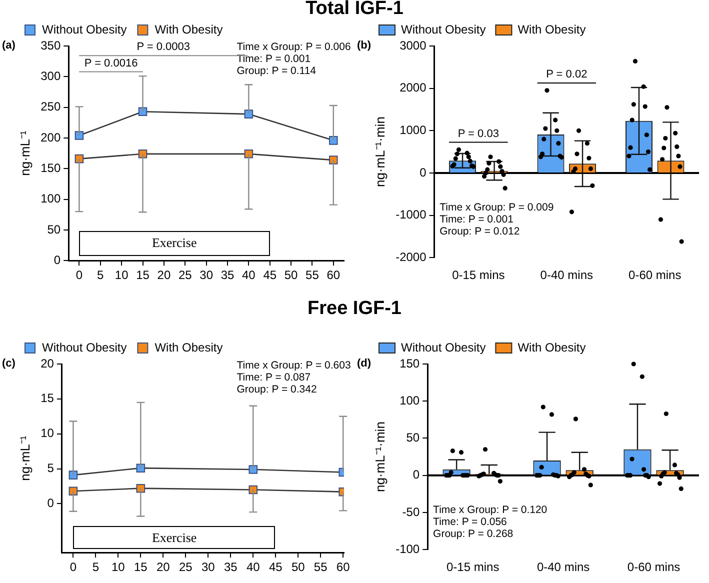  I want to click on annotation: P = 0.03, so click(478, 134).